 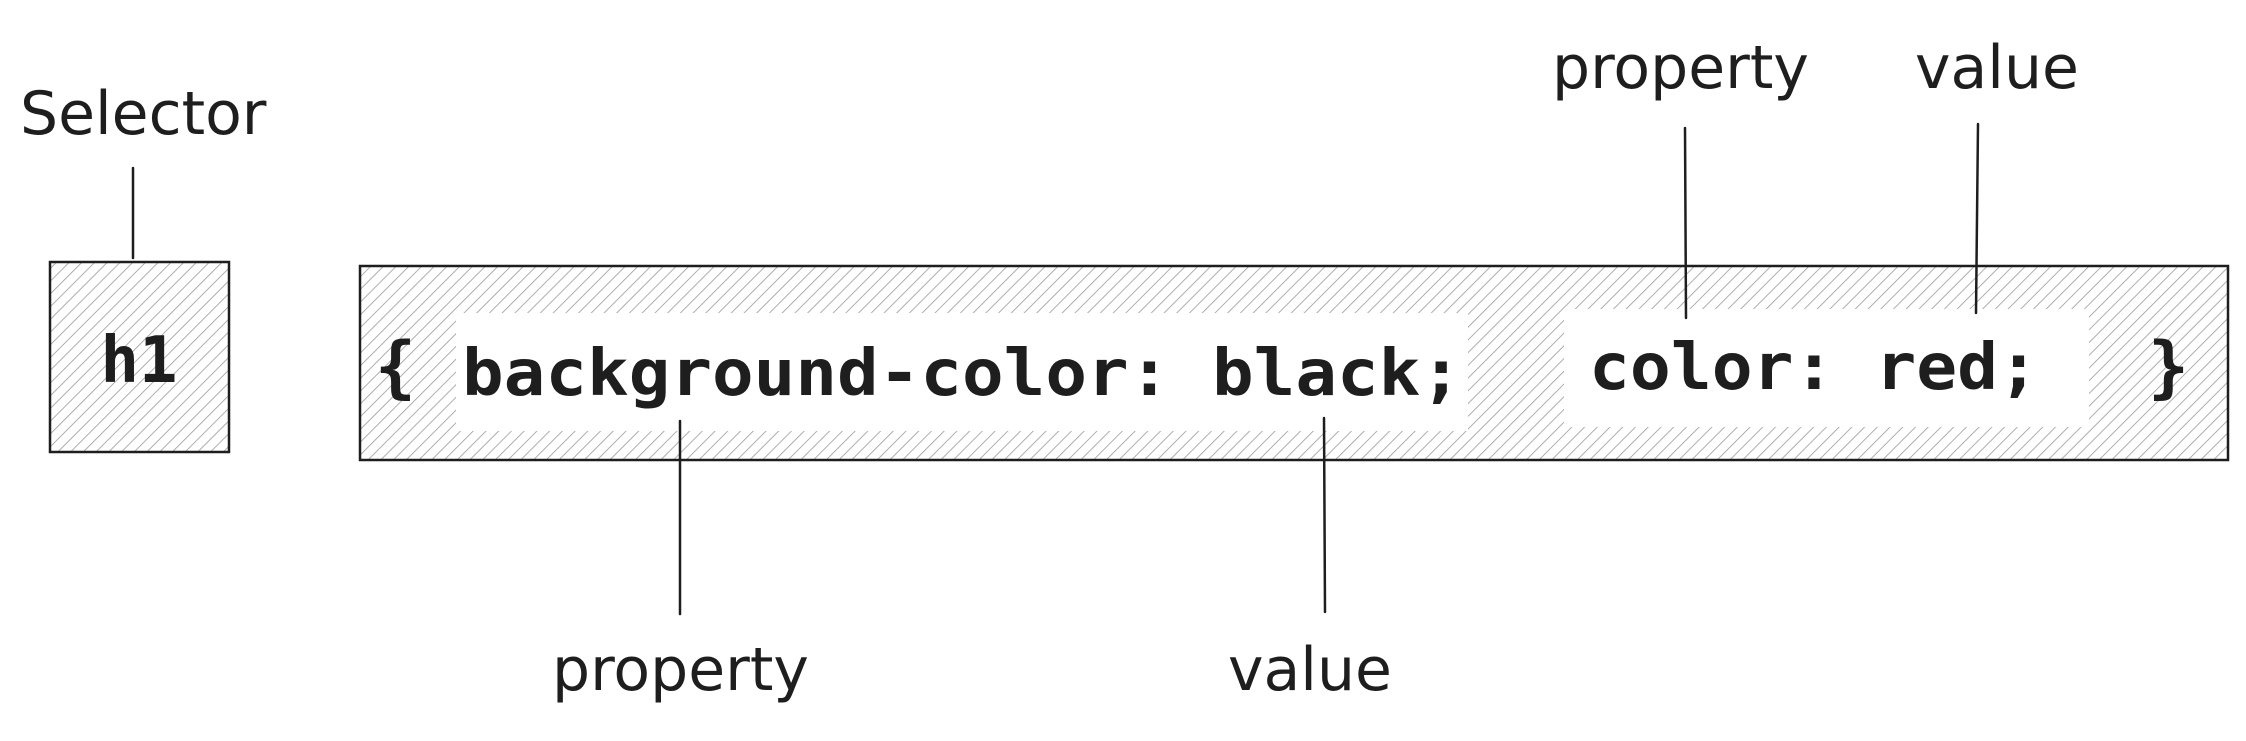 I want to click on property-label-top: property, so click(x=1680, y=68).